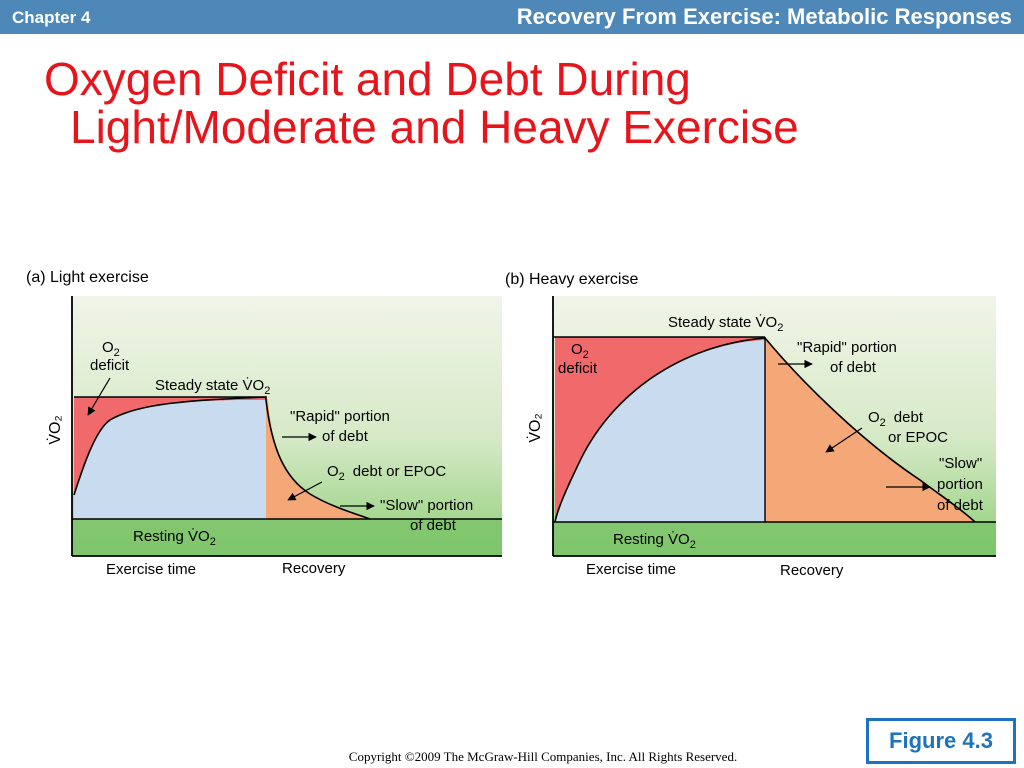 The width and height of the screenshot is (1024, 768). I want to click on panel-b-slow-label-2: portion, so click(960, 484).